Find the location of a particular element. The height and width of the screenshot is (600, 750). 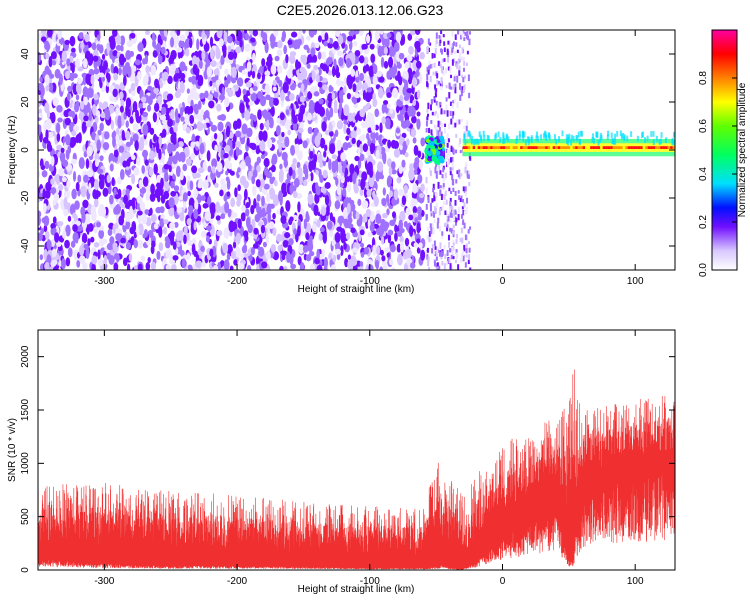

snr-x-label: Height of straight line (km) is located at coordinates (356, 589).